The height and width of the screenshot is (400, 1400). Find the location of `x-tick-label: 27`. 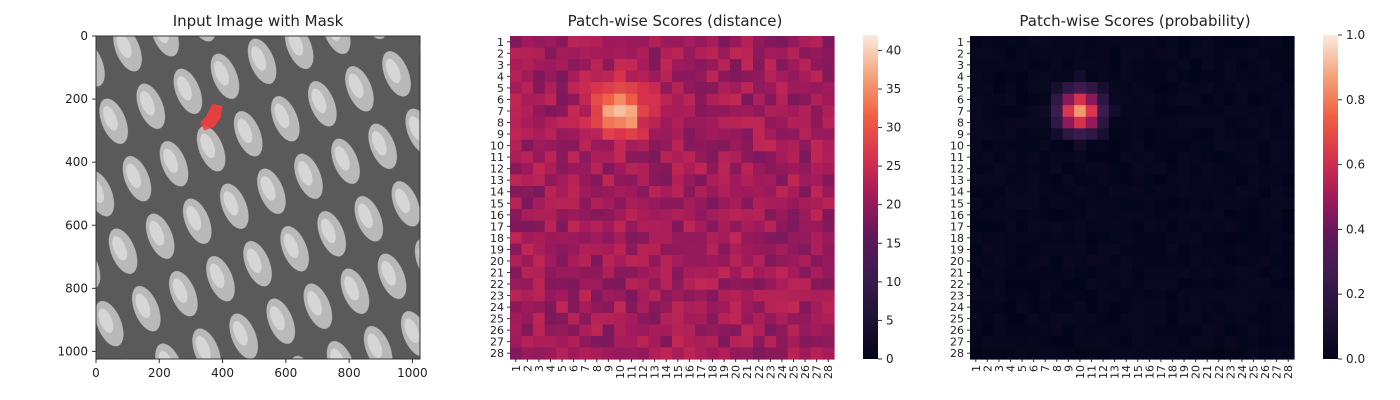

x-tick-label: 27 is located at coordinates (817, 372).